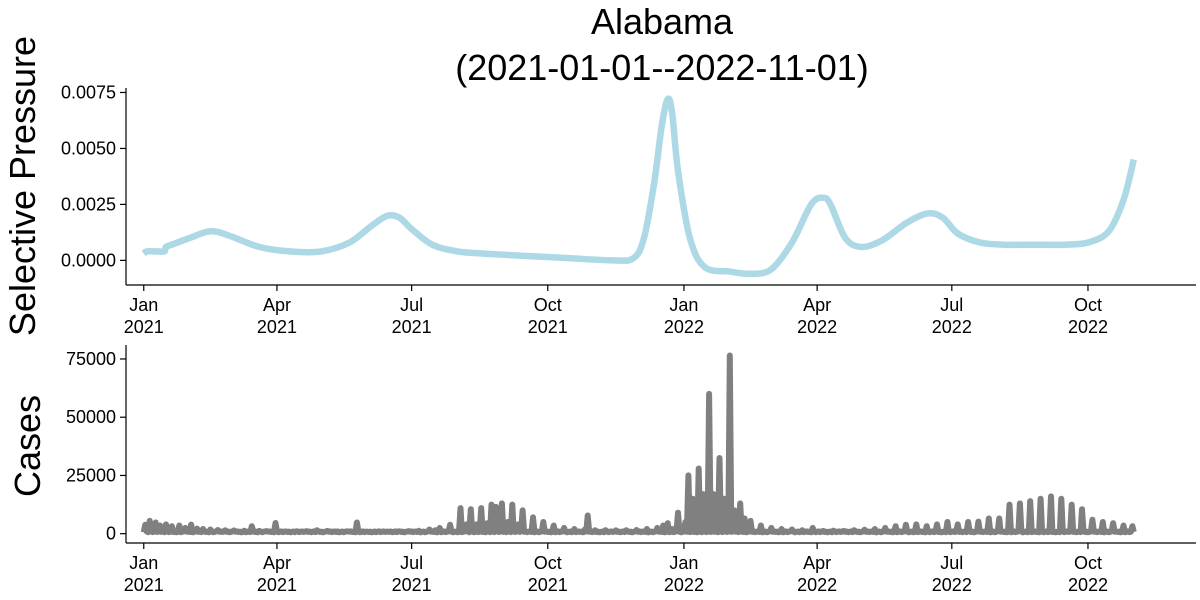 The width and height of the screenshot is (1200, 600). Describe the element at coordinates (277, 316) in the screenshot. I see `top-x-tick-label: Apr 2021` at that location.